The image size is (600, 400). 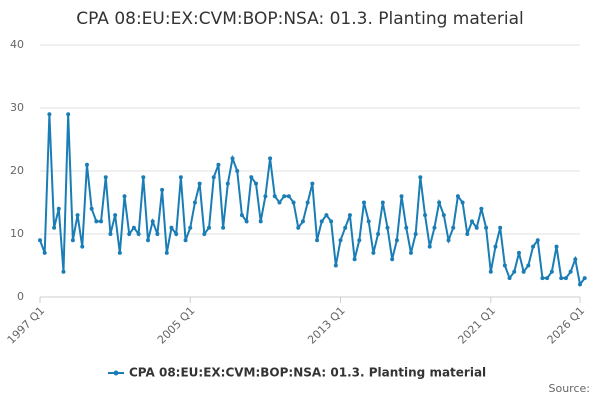 I want to click on y-tick-label: 0, so click(x=20, y=296).